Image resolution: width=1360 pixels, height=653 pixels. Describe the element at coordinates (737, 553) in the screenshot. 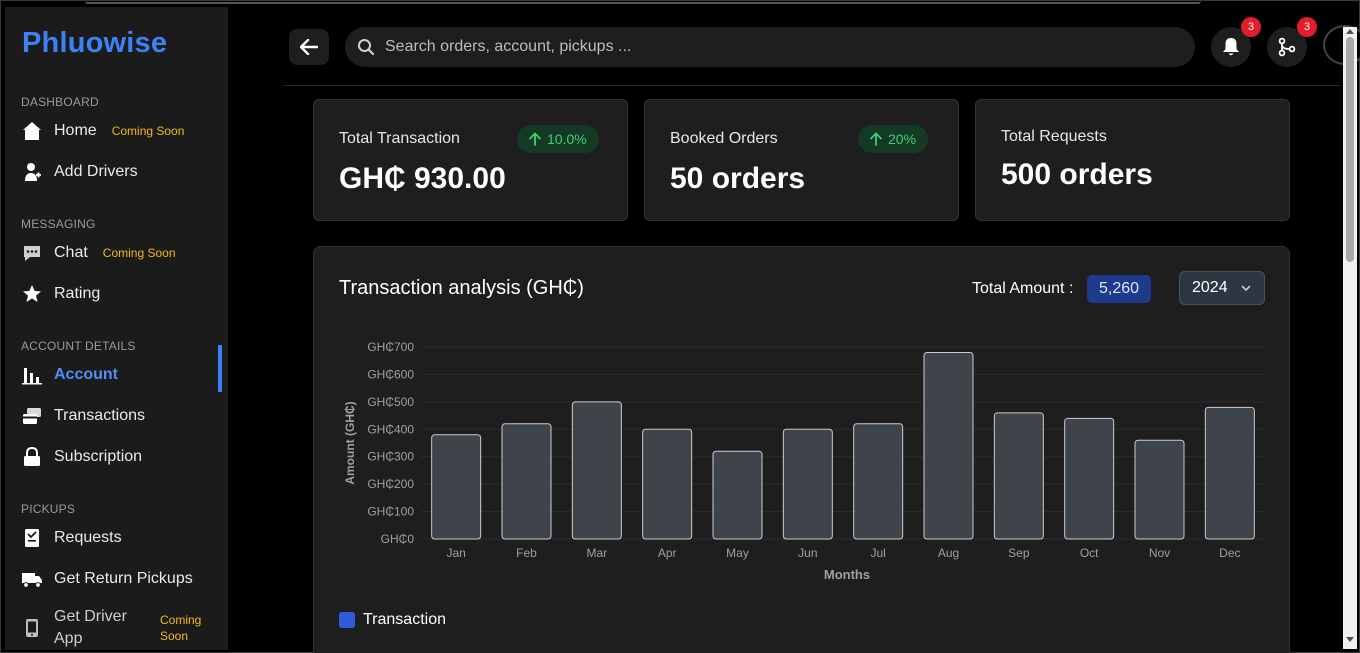

I see `x-tick-label: May` at that location.